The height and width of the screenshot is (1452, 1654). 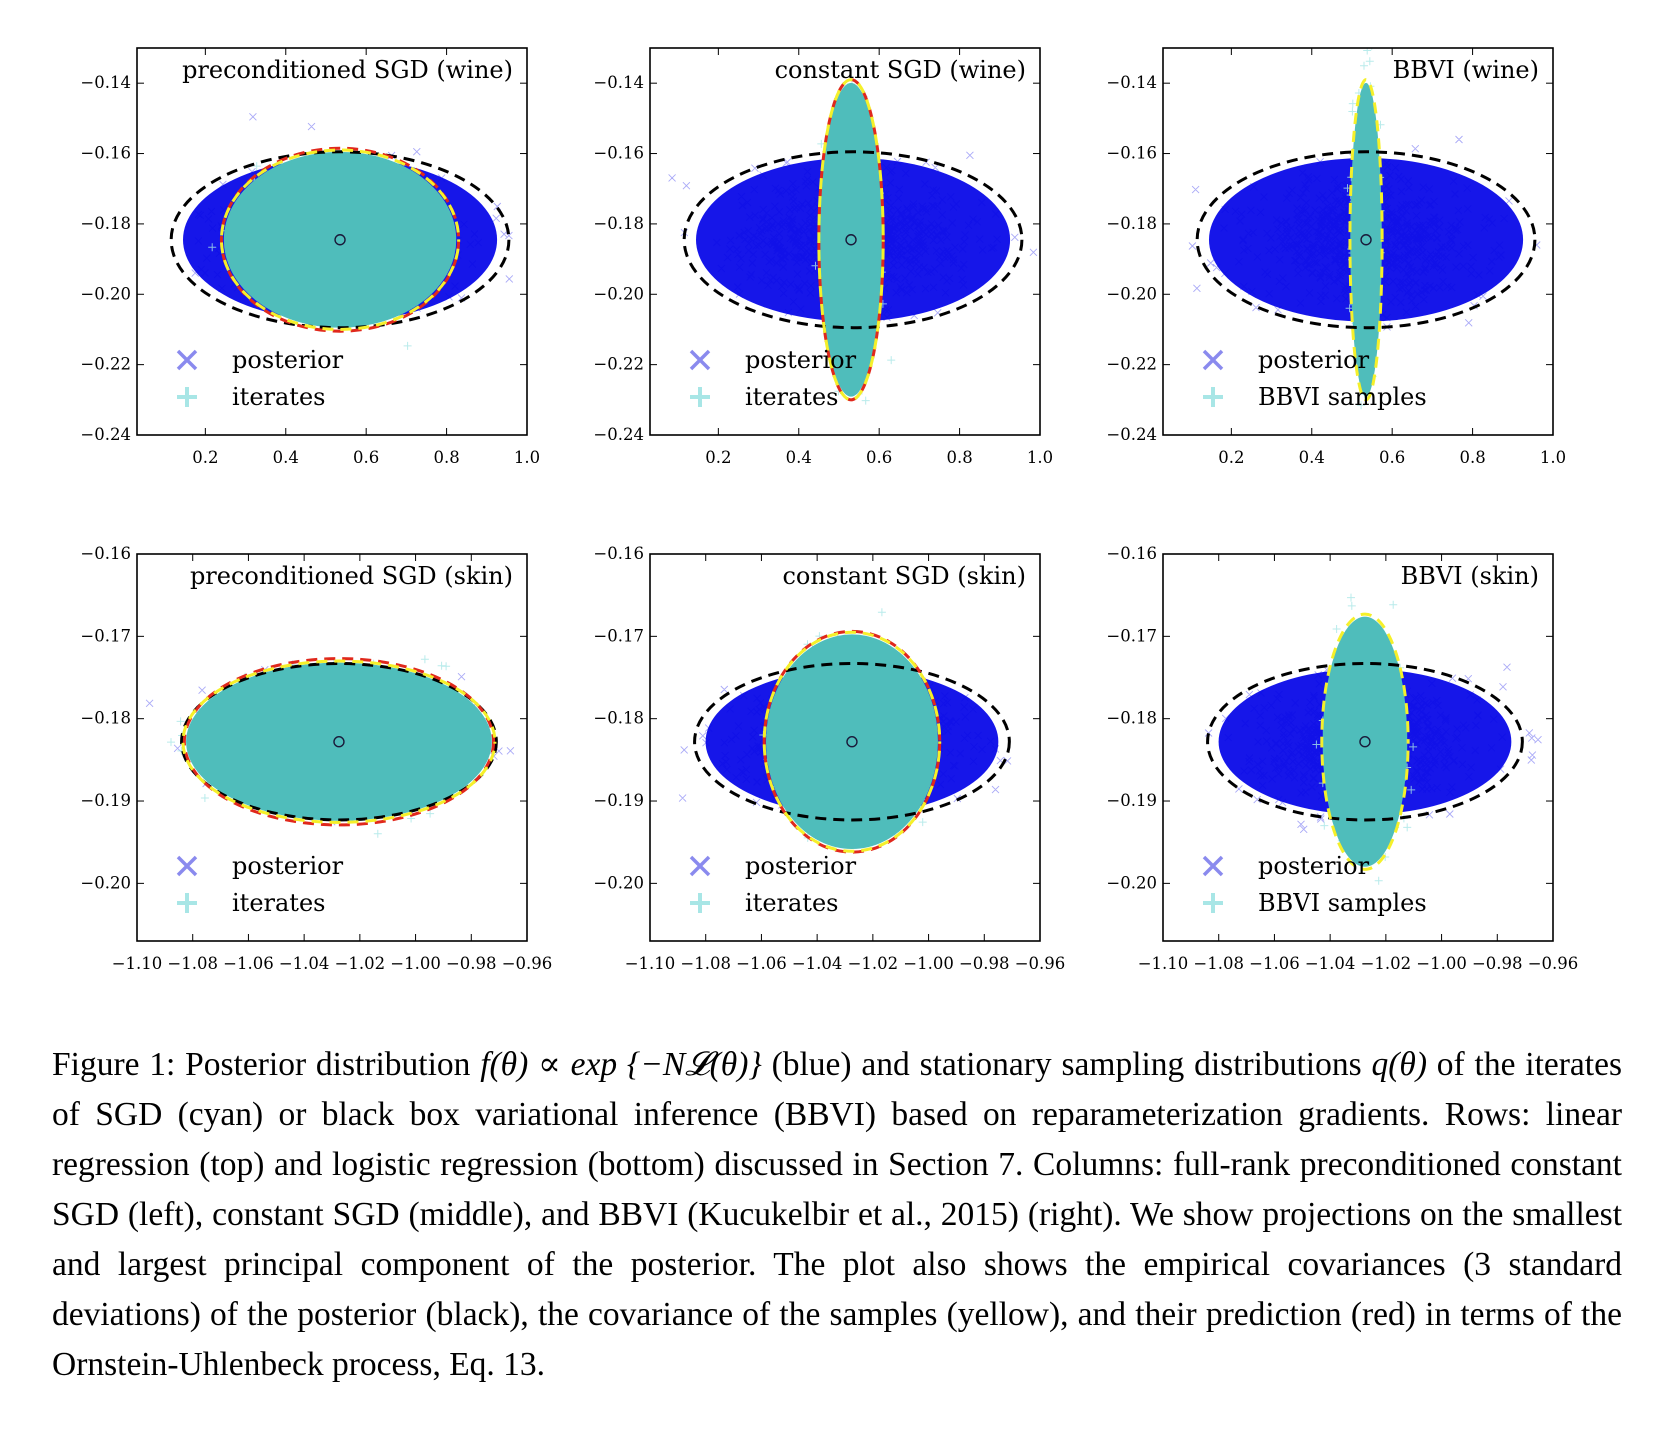 I want to click on panel-title: constant SGD (wine), so click(x=900, y=70).